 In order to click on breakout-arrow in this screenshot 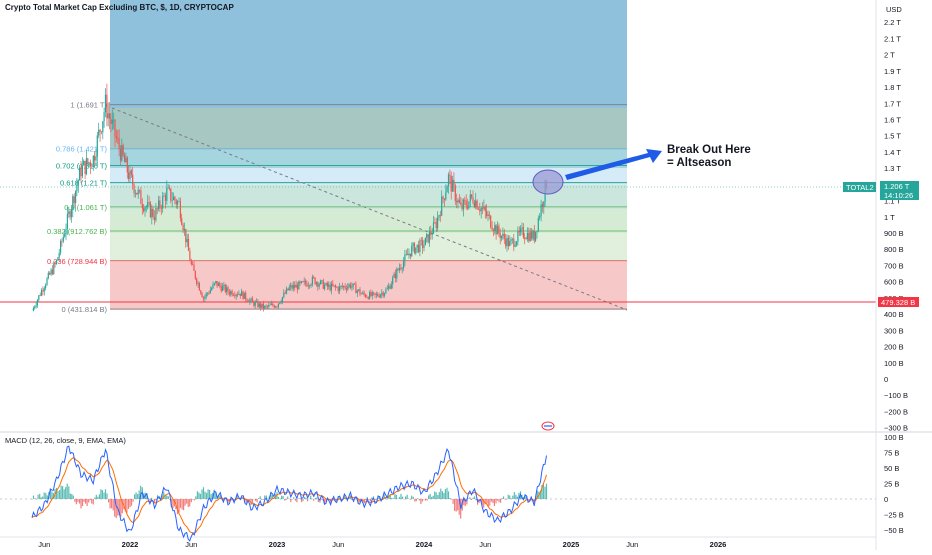, I will do `click(613, 164)`.